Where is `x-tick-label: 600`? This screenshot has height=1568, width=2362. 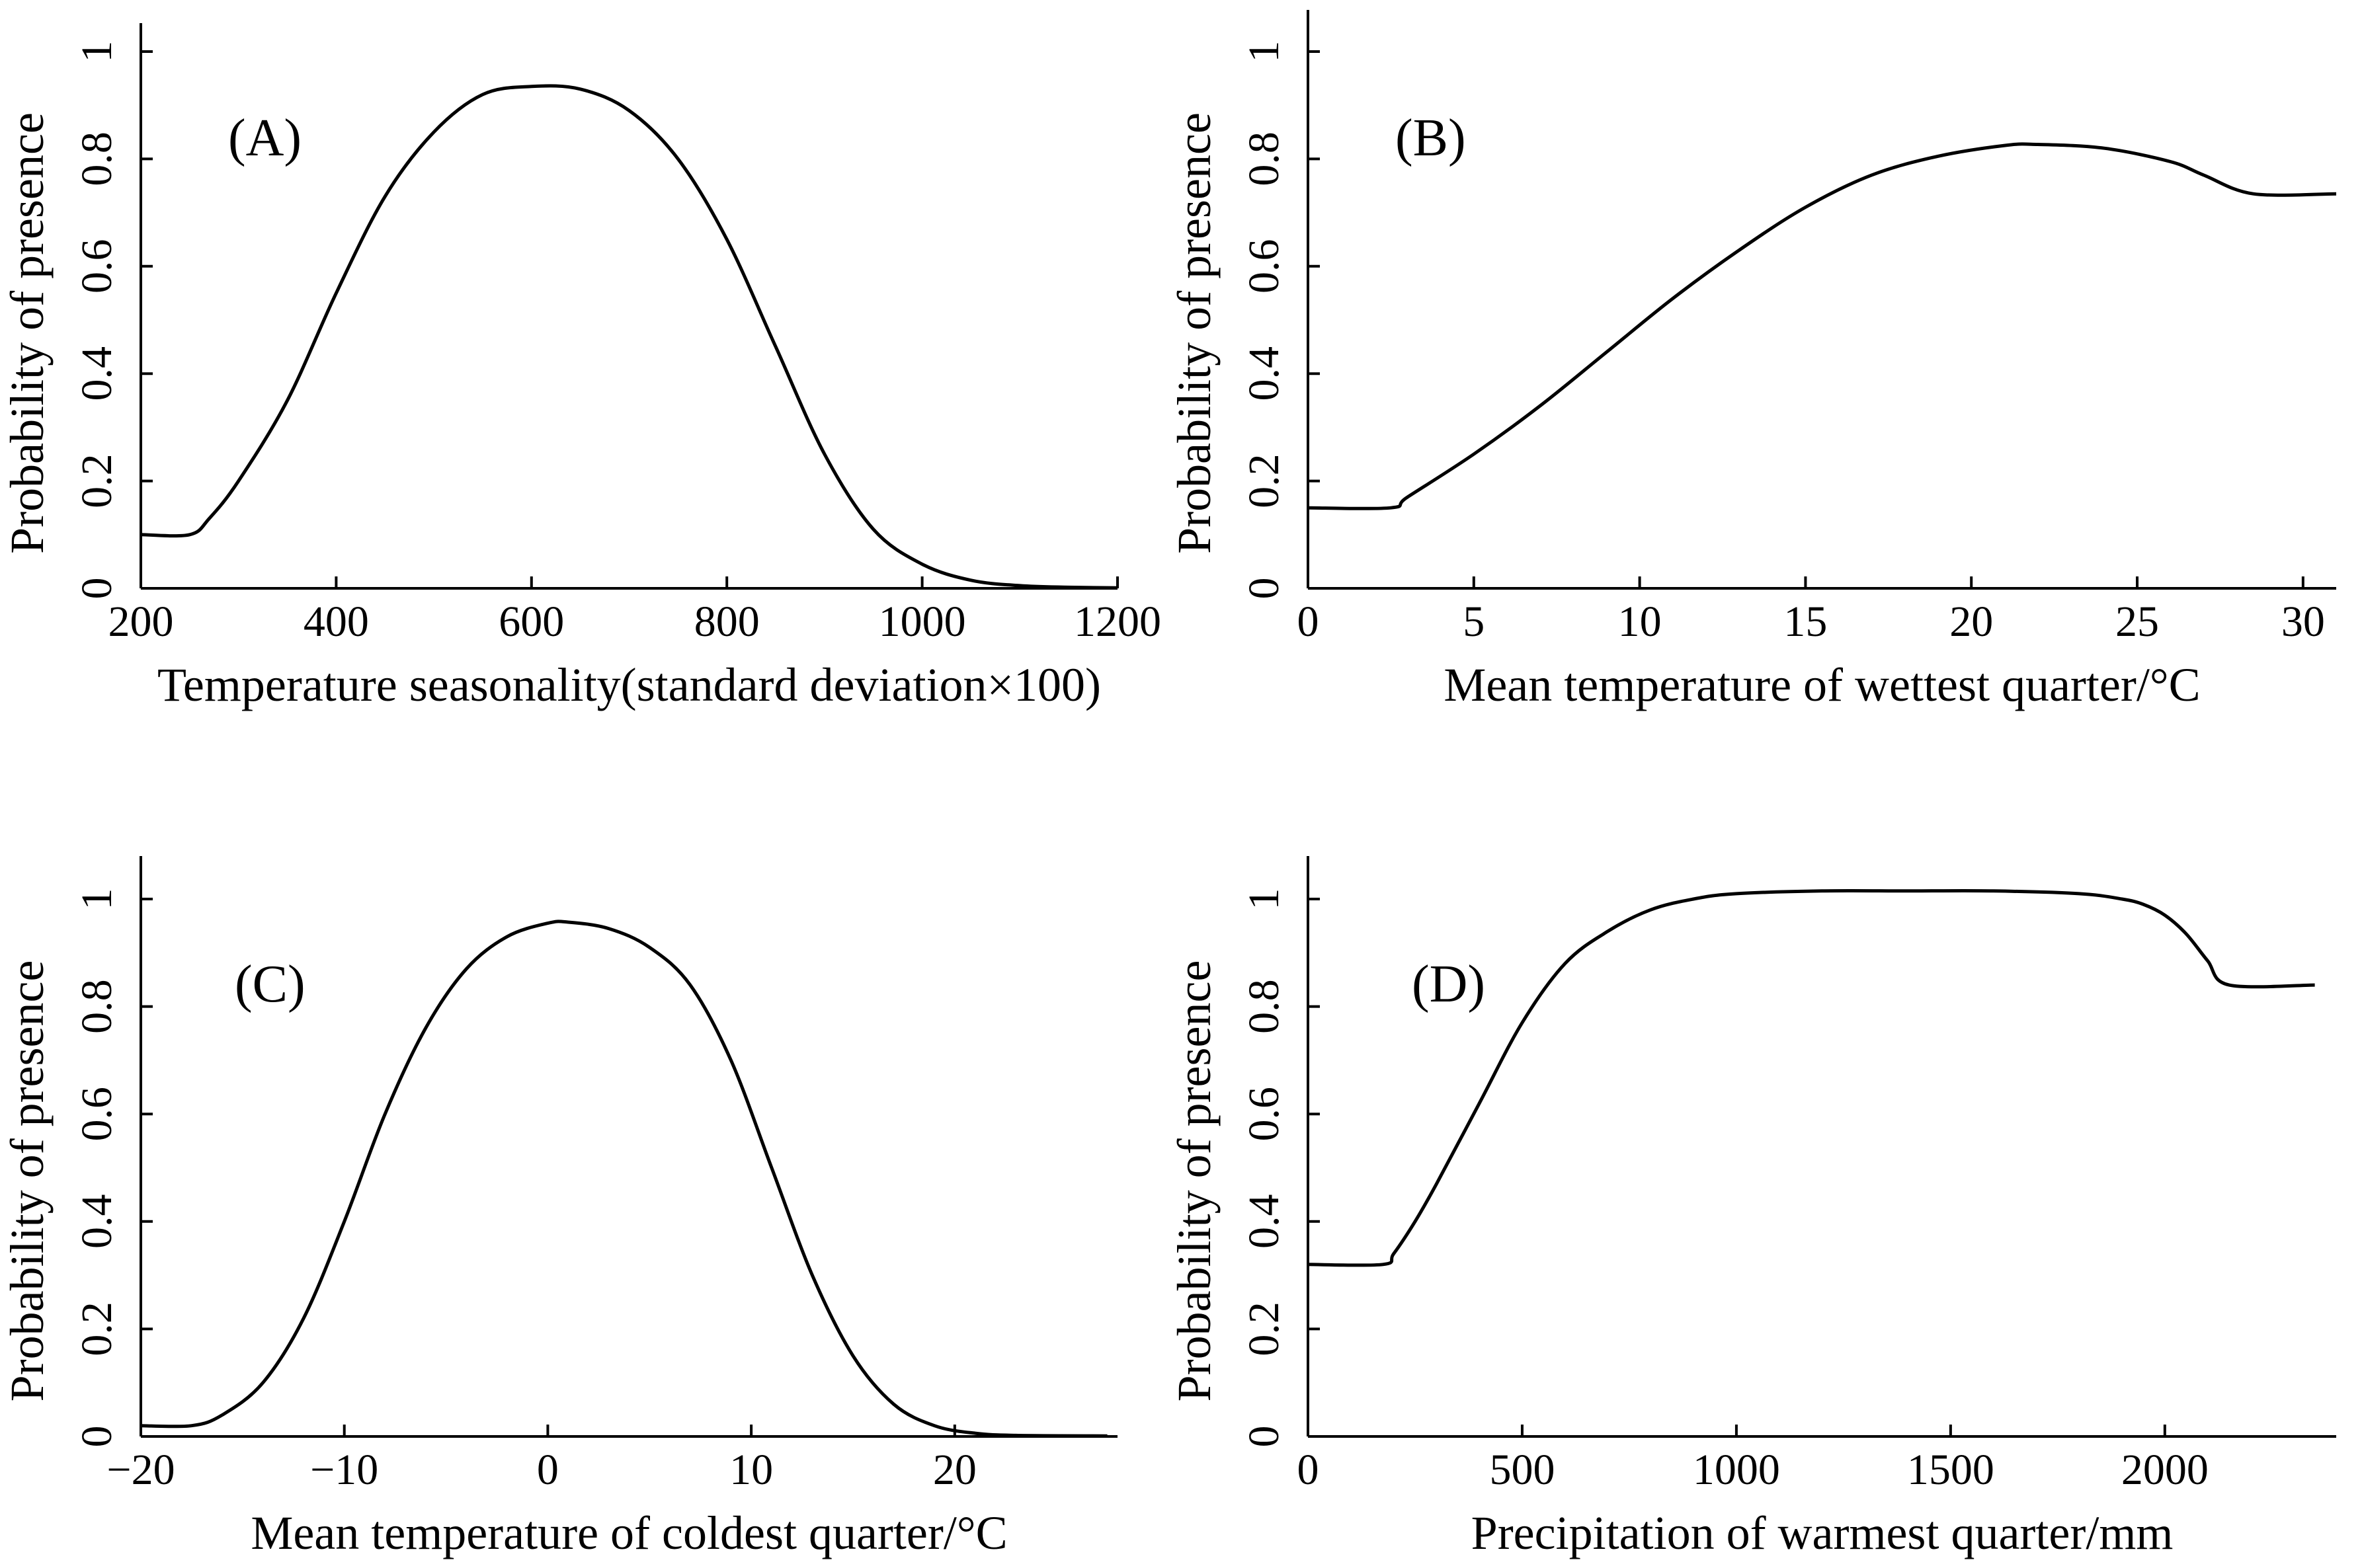
x-tick-label: 600 is located at coordinates (531, 622).